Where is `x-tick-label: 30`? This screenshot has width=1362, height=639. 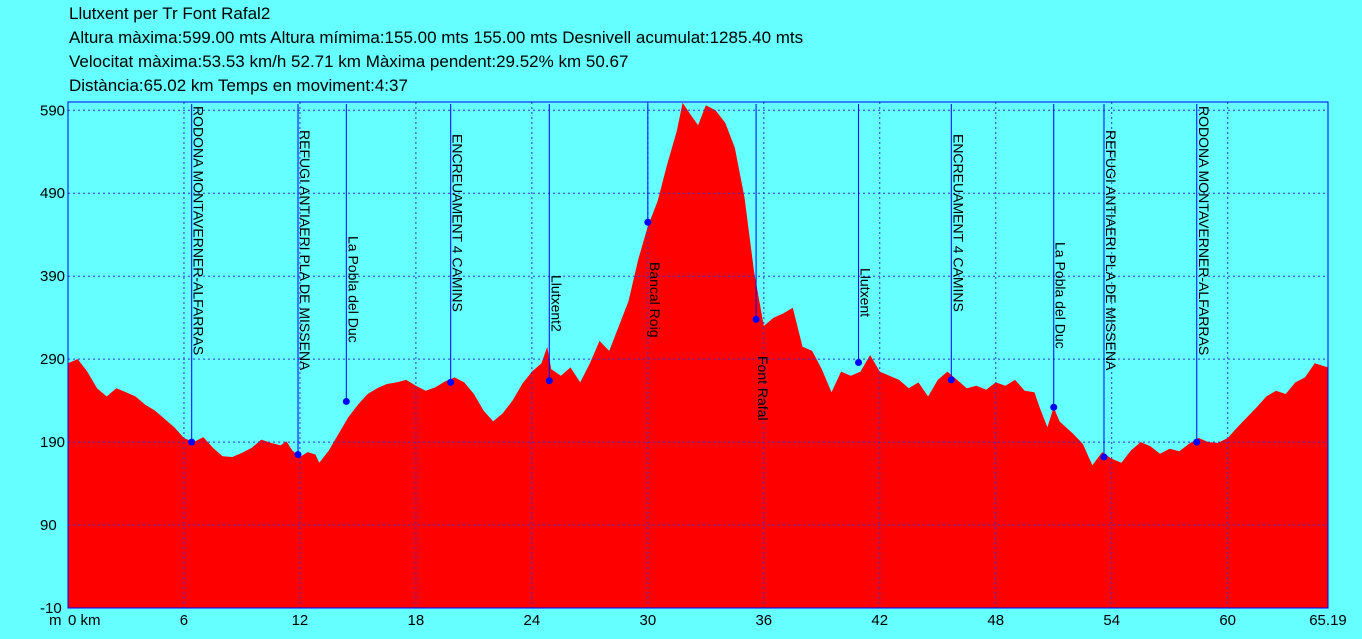 x-tick-label: 30 is located at coordinates (647, 620).